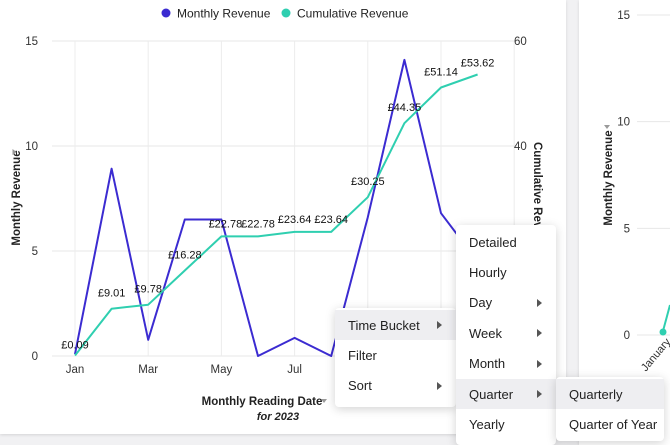  I want to click on time-bucket-item-week: Week, so click(506, 333).